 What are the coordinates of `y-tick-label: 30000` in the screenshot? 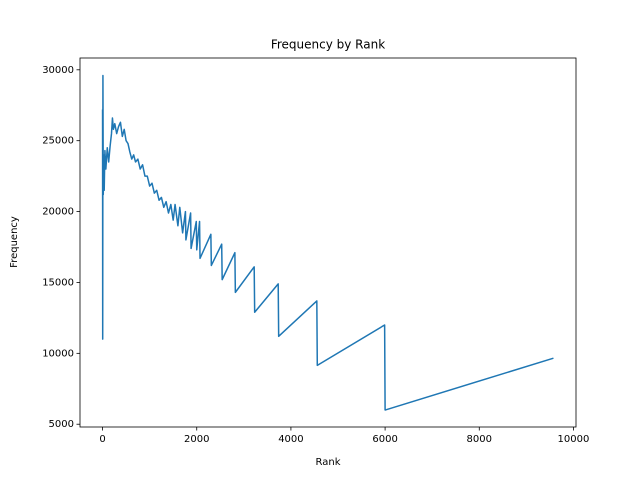 It's located at (58, 70).